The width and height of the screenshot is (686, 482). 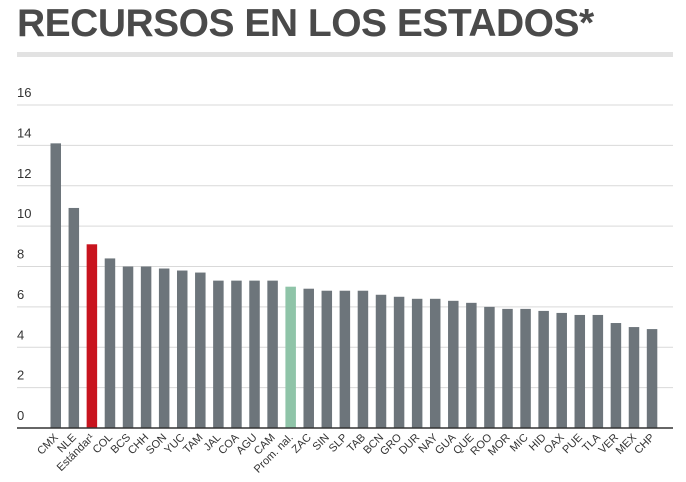 I want to click on bar-slp, so click(x=345, y=359).